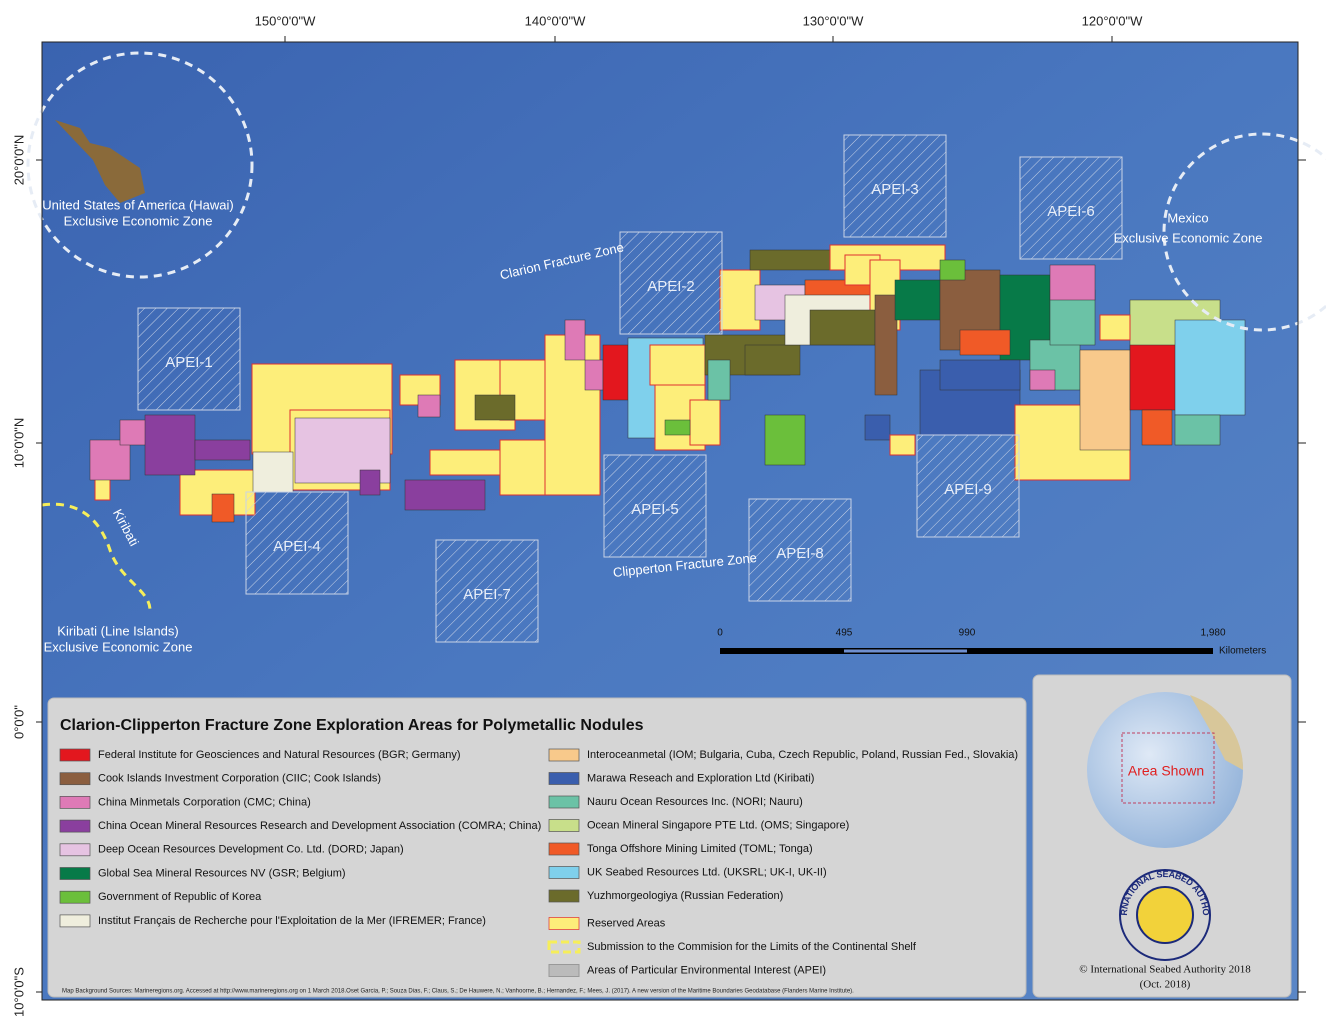  What do you see at coordinates (1187, 217) in the screenshot?
I see `place-label: Mexico` at bounding box center [1187, 217].